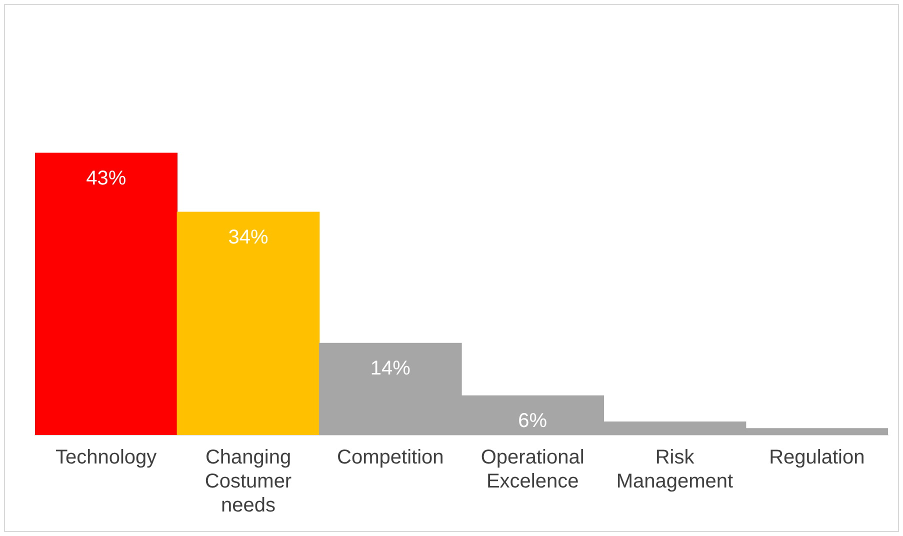 Image resolution: width=903 pixels, height=536 pixels. What do you see at coordinates (533, 421) in the screenshot?
I see `data-label: 6%` at bounding box center [533, 421].